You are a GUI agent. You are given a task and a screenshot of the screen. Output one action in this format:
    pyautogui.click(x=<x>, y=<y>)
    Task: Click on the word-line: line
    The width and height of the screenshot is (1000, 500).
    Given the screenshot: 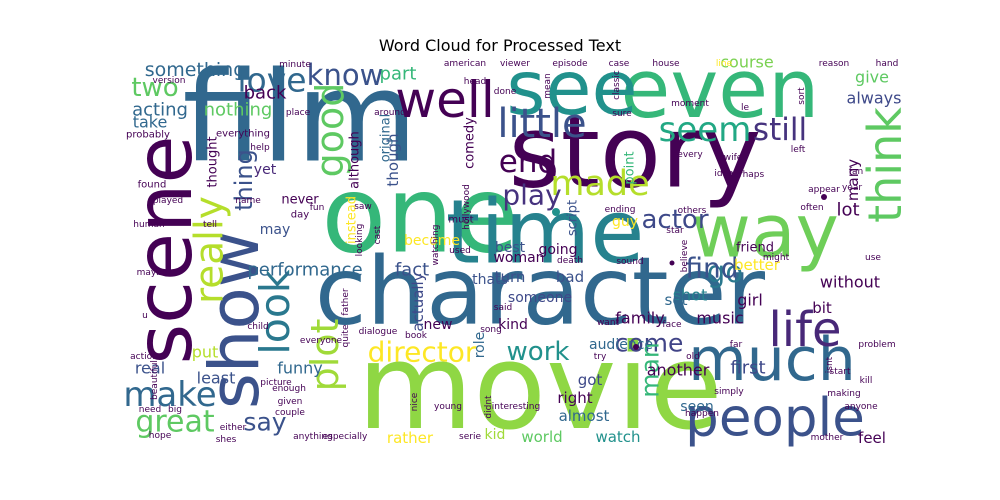 What is the action you would take?
    pyautogui.click(x=724, y=64)
    